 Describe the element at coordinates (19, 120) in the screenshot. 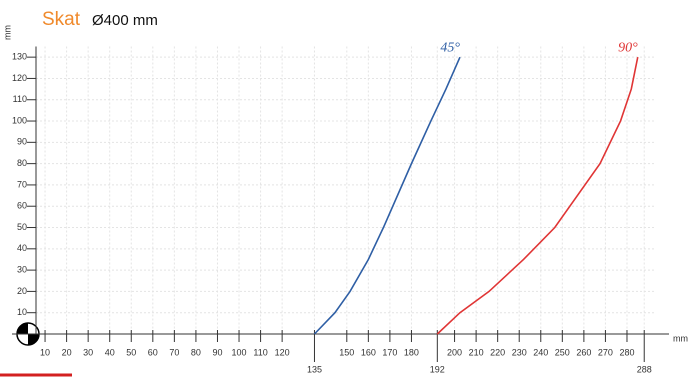

I see `y-tick-label: 100` at that location.